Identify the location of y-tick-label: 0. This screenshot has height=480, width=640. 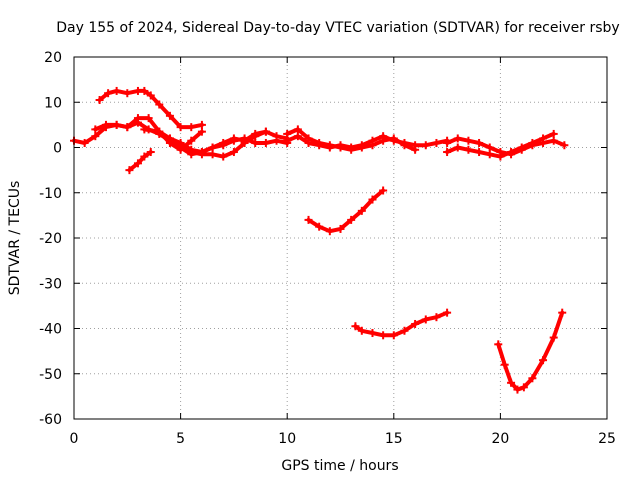
(57, 149).